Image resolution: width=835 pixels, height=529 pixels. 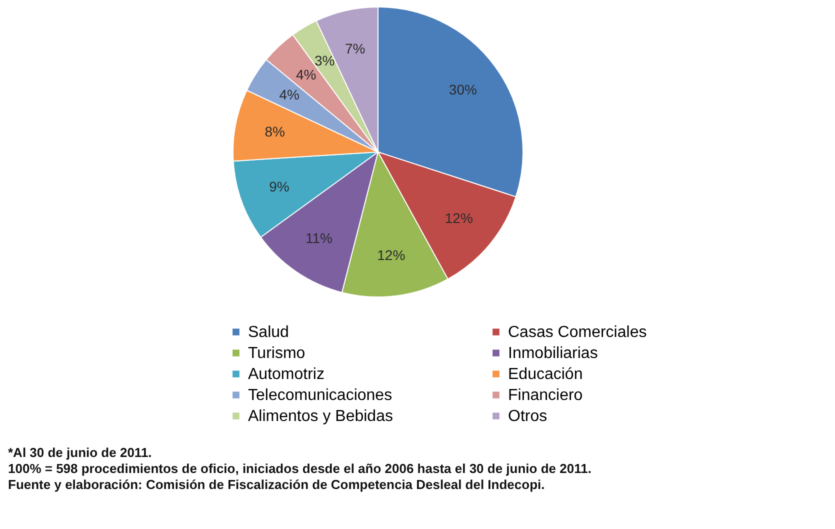 What do you see at coordinates (320, 395) in the screenshot?
I see `legend-label: Telecomunicaciones` at bounding box center [320, 395].